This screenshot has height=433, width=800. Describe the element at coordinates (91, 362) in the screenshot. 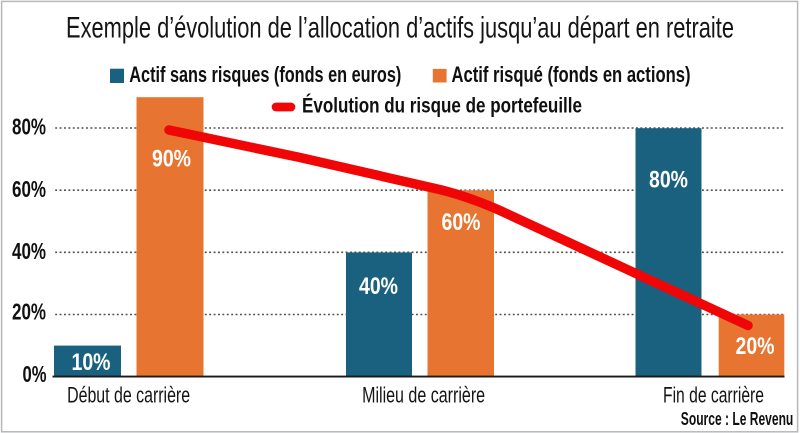

I see `svg-text: 10%` at that location.